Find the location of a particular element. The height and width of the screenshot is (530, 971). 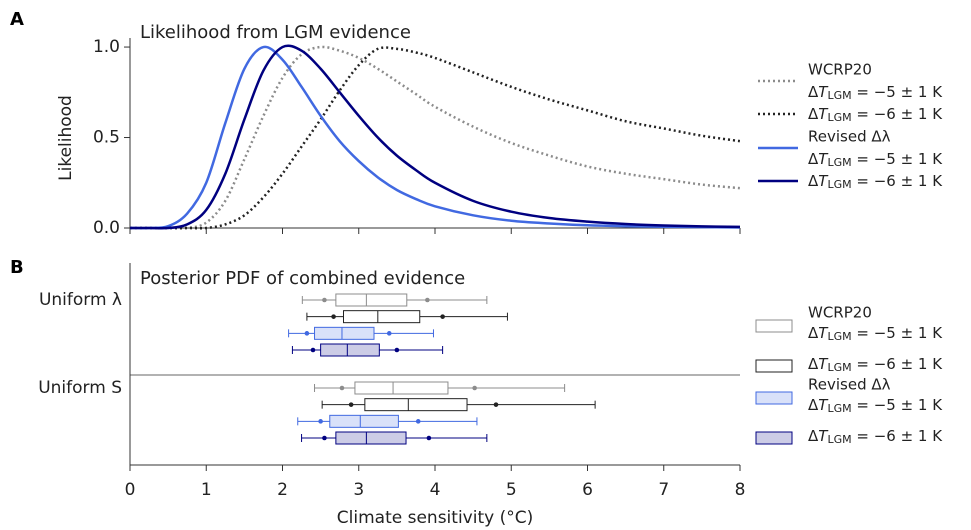

x-tick-label: 7 is located at coordinates (663, 490).